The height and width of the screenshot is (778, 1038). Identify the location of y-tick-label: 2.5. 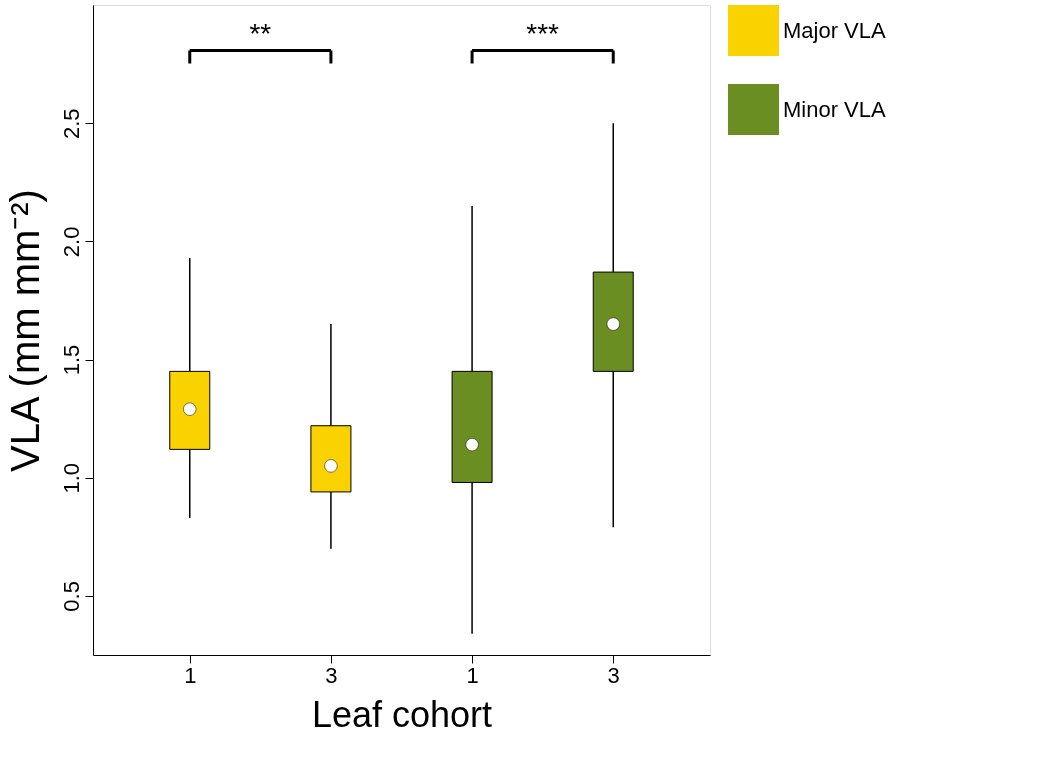
(71, 123).